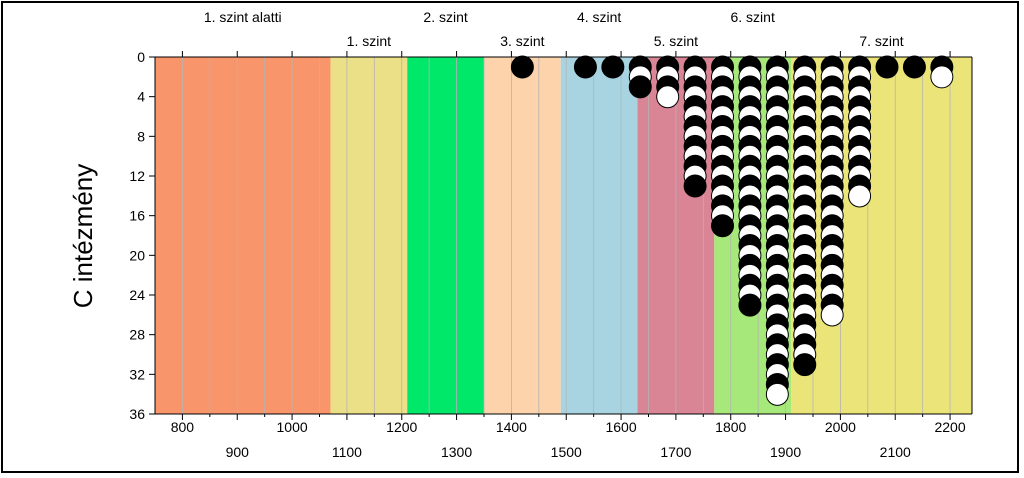  I want to click on x-tick-label: 1900, so click(785, 452).